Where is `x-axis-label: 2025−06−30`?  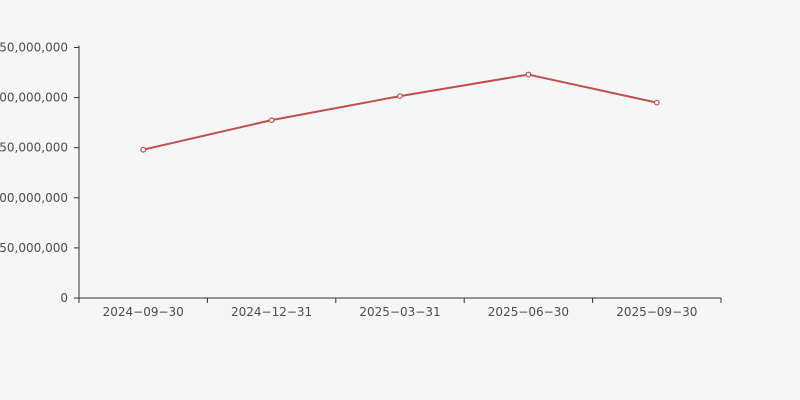
x-axis-label: 2025−06−30 is located at coordinates (528, 312).